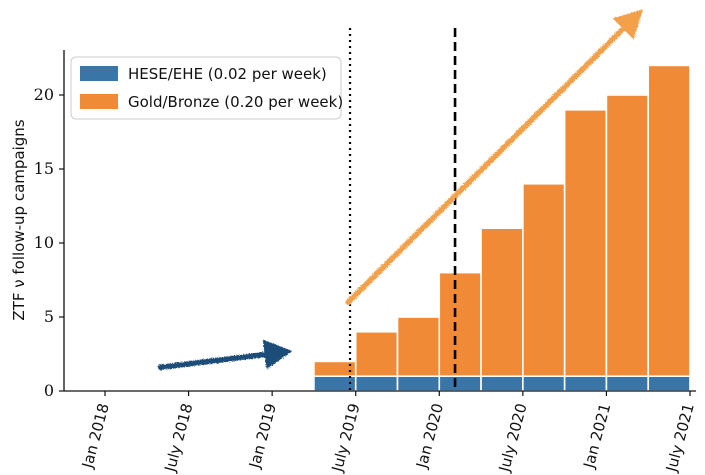 The width and height of the screenshot is (705, 475). Describe the element at coordinates (277, 354) in the screenshot. I see `trend-arrow-0-head` at that location.